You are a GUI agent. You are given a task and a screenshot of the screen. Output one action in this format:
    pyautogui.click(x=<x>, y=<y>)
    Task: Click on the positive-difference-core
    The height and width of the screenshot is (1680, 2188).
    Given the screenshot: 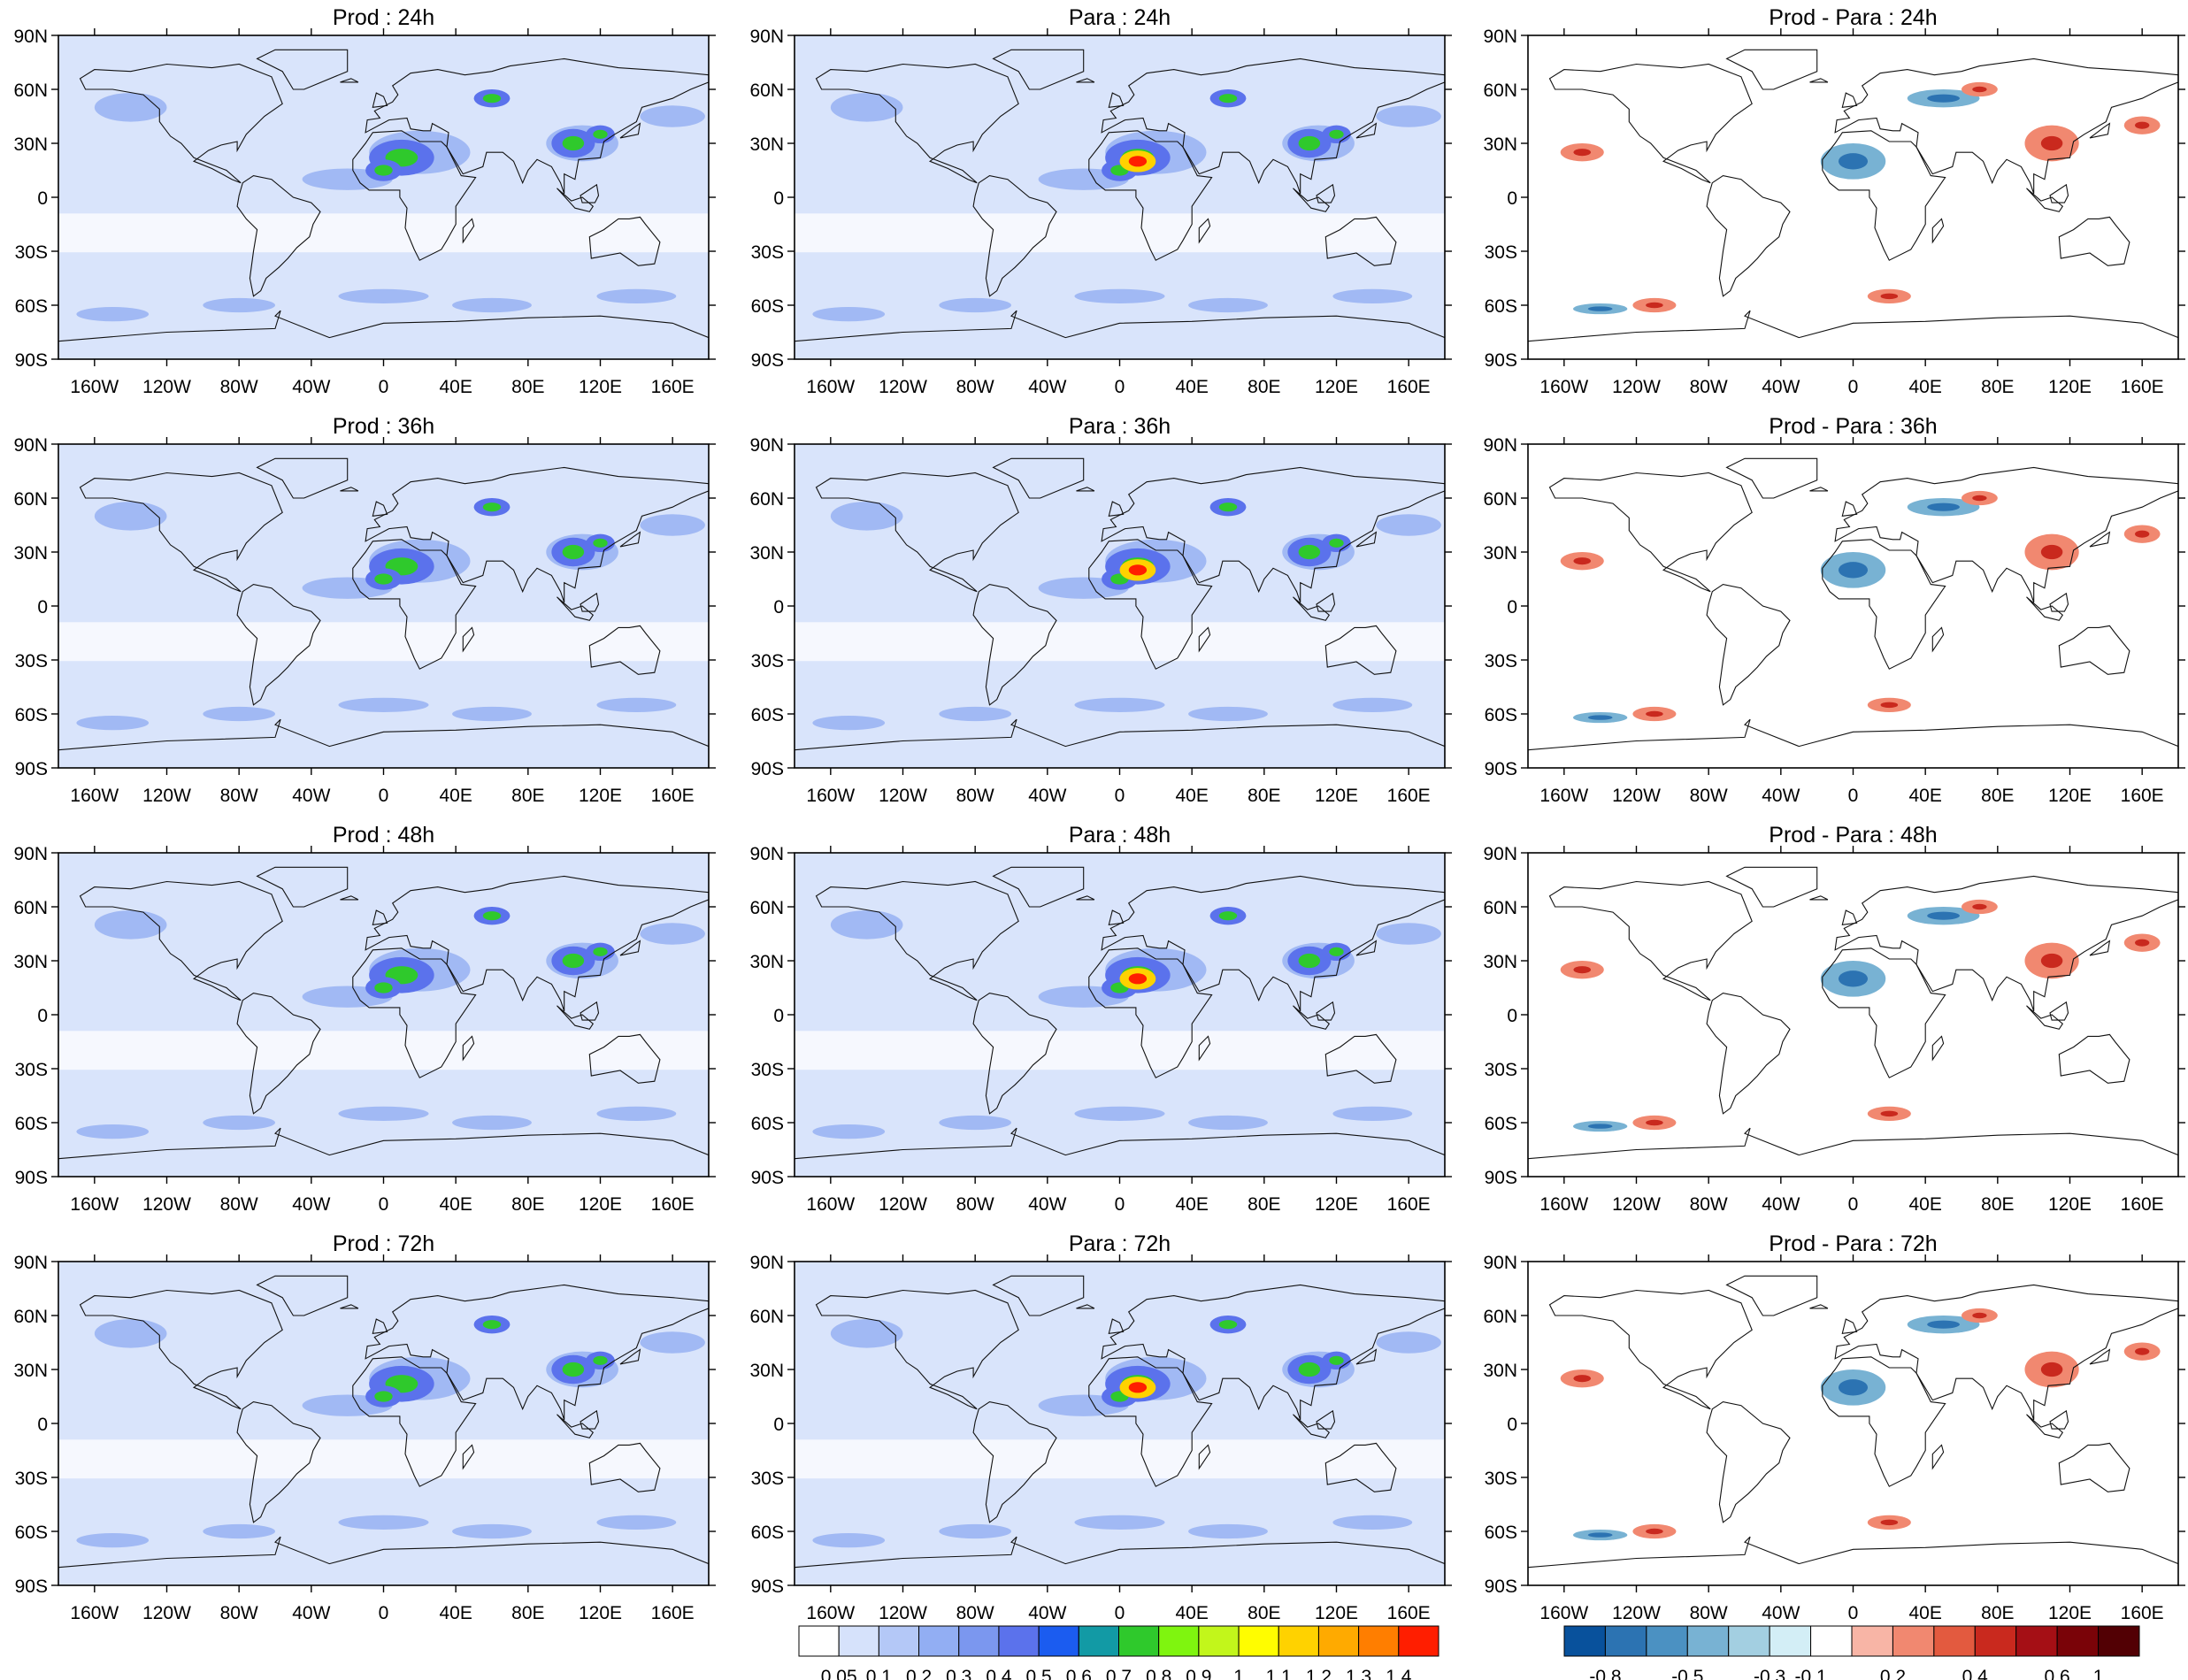 What is the action you would take?
    pyautogui.click(x=1654, y=1122)
    